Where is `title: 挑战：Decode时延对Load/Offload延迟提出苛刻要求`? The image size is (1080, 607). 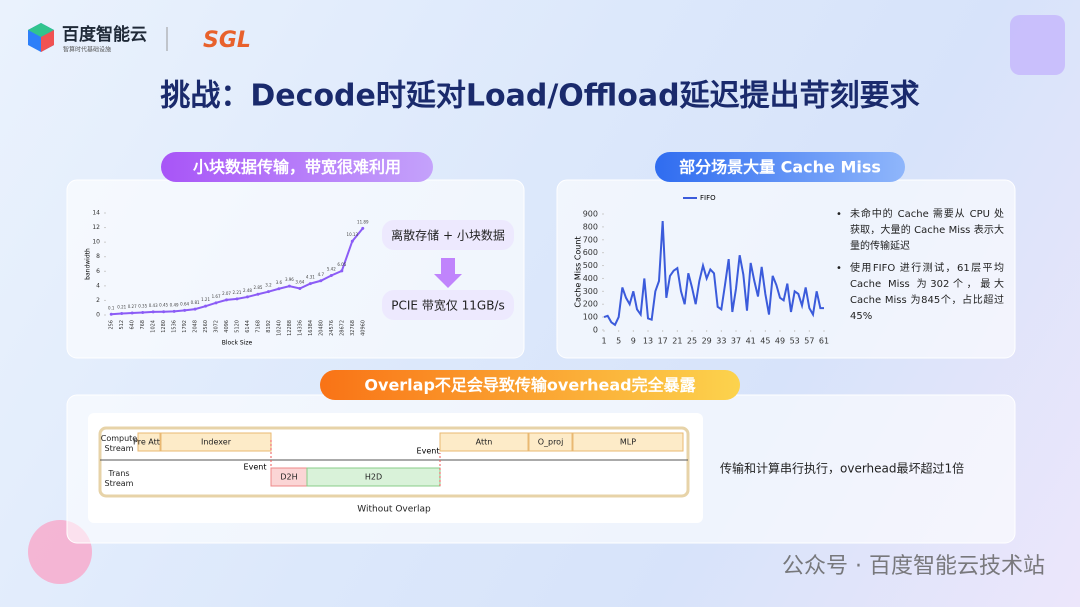
title: 挑战：Decode时延对Load/Offload延迟提出苛刻要求 is located at coordinates (539, 96).